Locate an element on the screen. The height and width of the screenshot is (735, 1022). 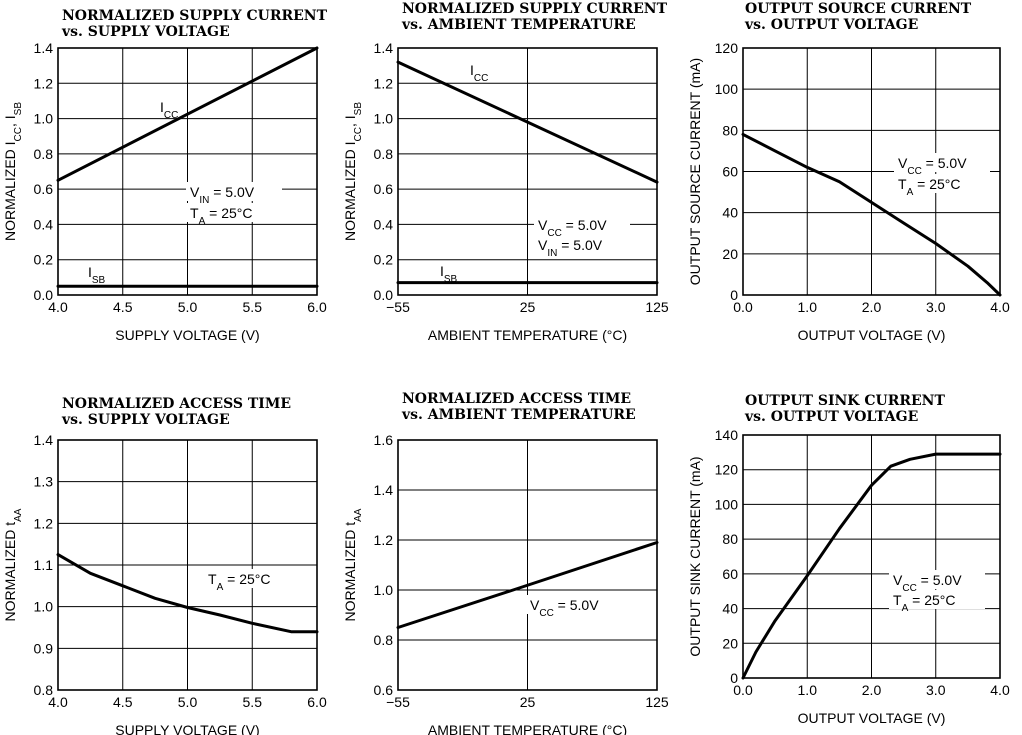
x-tick-label: 5.0 is located at coordinates (188, 307).